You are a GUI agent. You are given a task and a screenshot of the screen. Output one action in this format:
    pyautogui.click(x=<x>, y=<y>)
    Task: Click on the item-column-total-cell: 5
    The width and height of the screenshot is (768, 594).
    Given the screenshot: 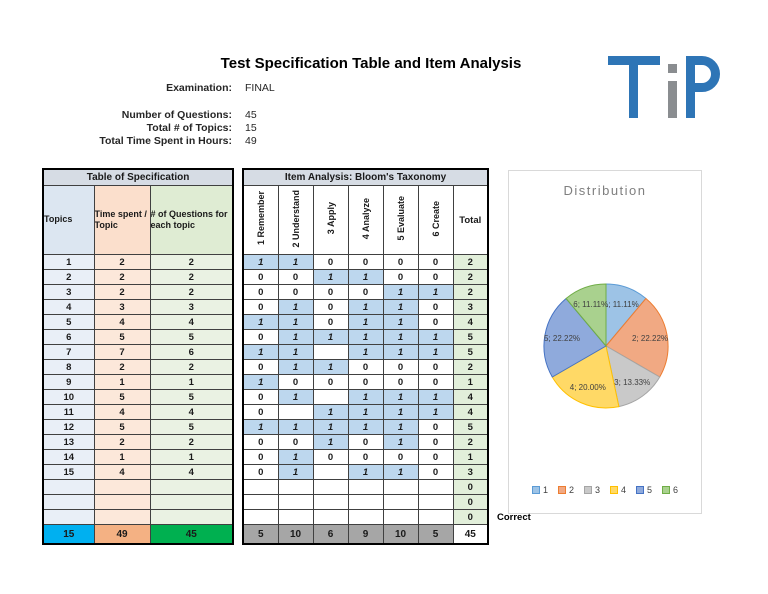 What is the action you would take?
    pyautogui.click(x=435, y=534)
    